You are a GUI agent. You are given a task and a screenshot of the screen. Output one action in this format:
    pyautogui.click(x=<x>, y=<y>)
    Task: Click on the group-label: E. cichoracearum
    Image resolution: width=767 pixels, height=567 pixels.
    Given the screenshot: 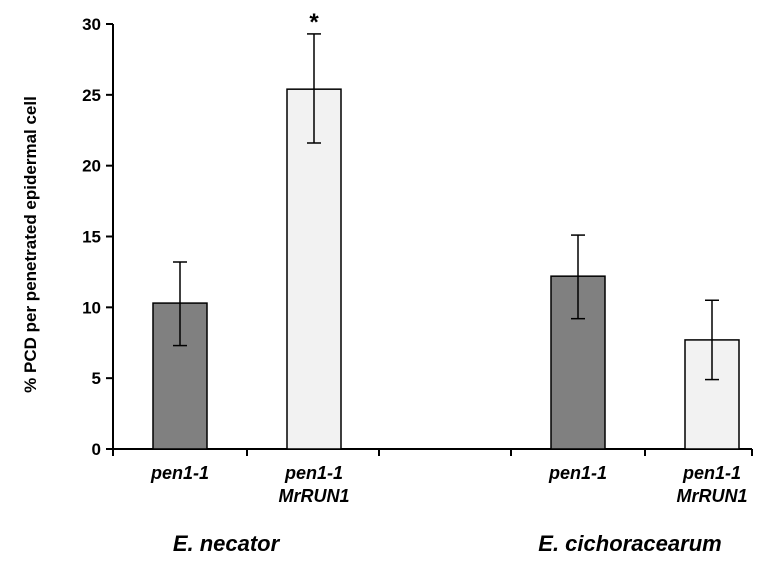 What is the action you would take?
    pyautogui.click(x=629, y=543)
    